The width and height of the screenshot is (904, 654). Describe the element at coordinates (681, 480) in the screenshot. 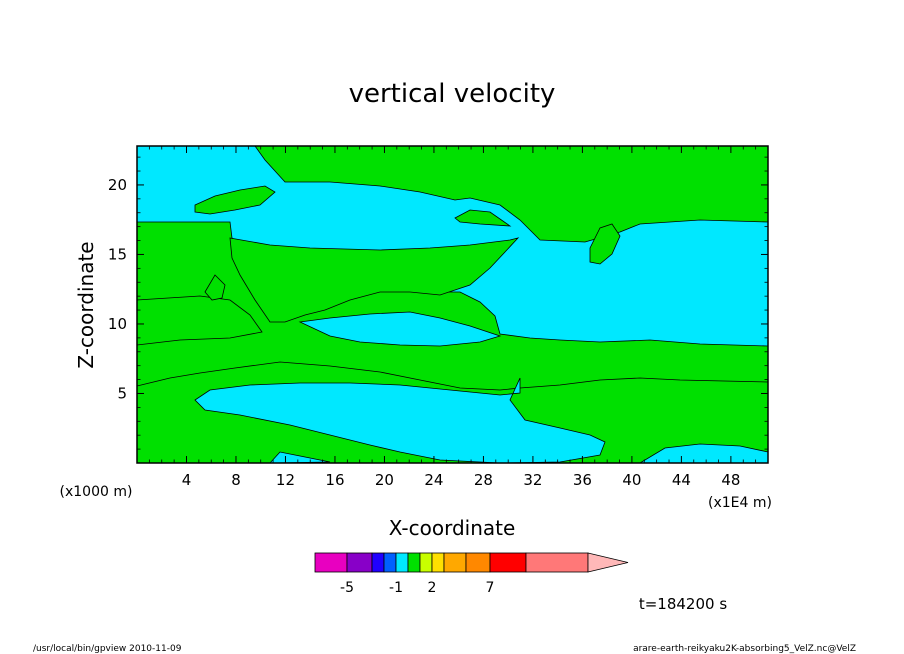

I see `x-tick-label: 44` at that location.